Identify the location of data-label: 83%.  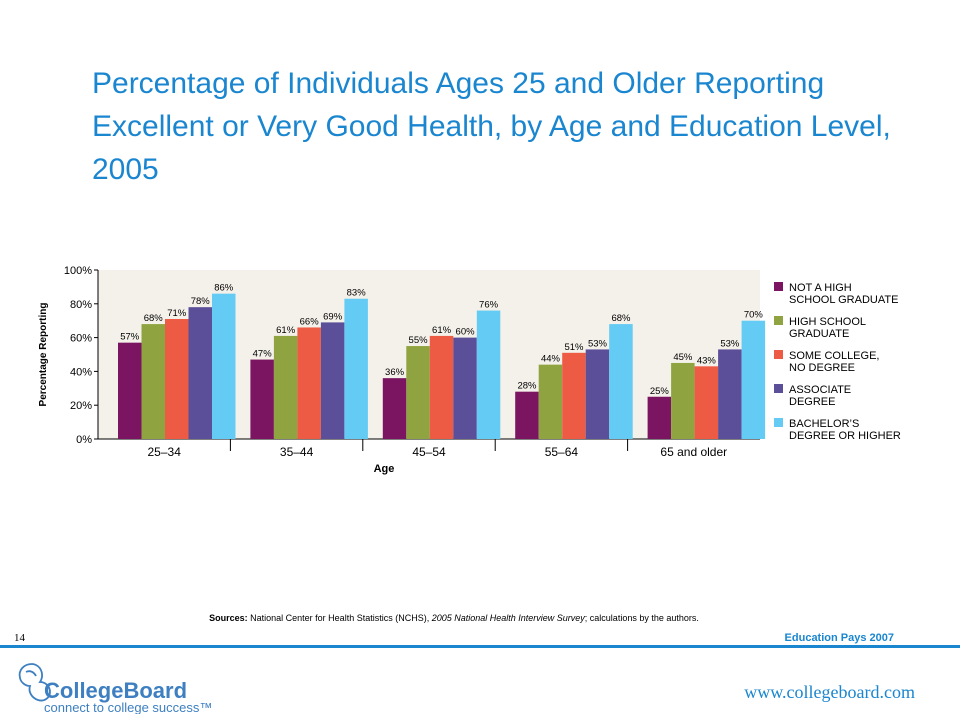
(357, 293).